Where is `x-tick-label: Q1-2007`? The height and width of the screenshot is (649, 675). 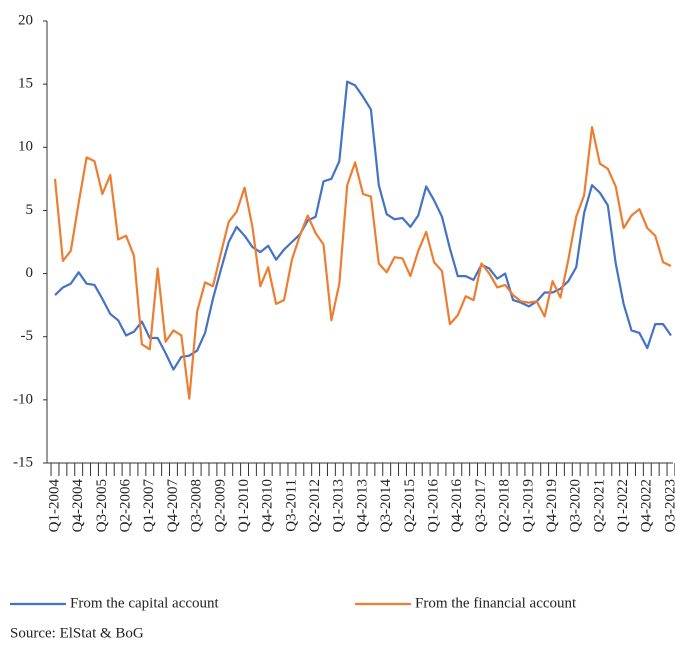
x-tick-label: Q1-2007 is located at coordinates (149, 506).